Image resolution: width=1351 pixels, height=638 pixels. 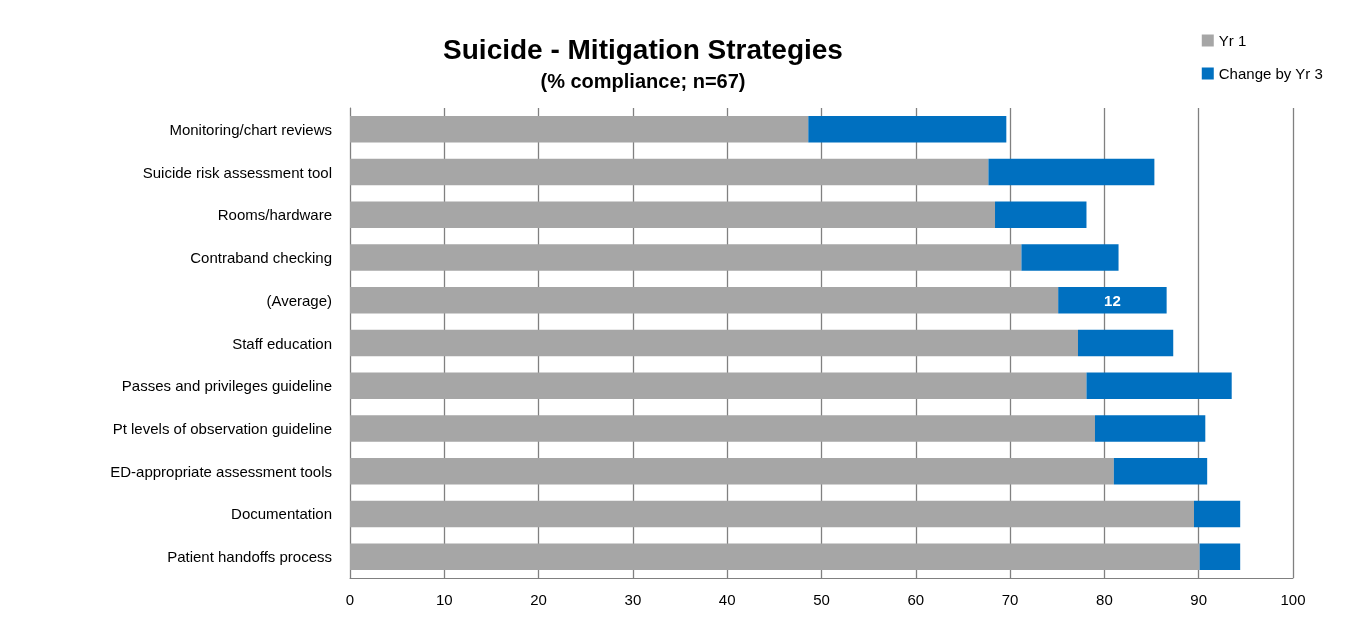 What do you see at coordinates (916, 599) in the screenshot?
I see `x-tick-label: 60` at bounding box center [916, 599].